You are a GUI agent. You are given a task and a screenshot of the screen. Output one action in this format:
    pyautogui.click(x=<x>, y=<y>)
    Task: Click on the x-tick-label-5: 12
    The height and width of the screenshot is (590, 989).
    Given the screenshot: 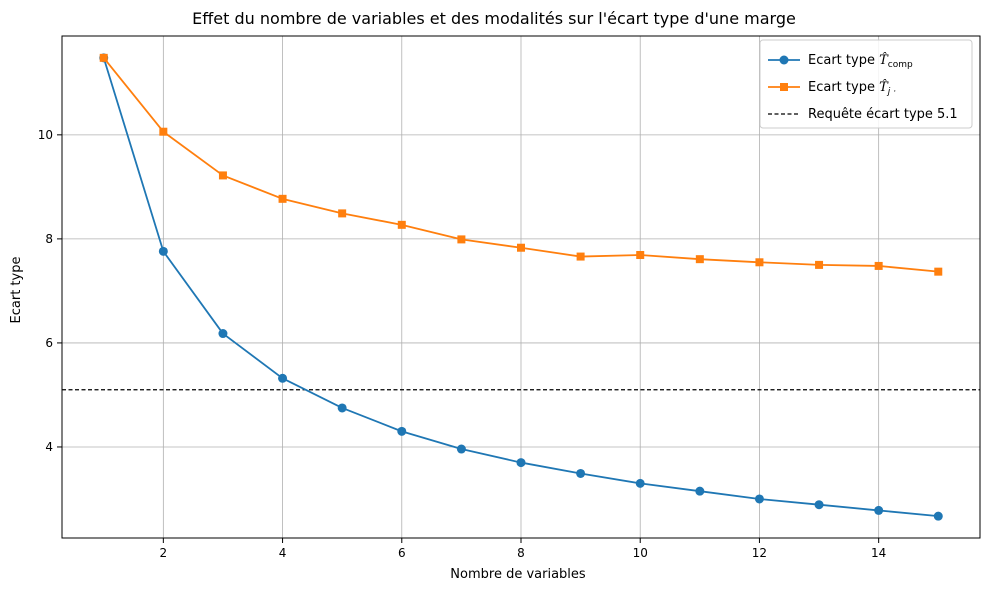 What is the action you would take?
    pyautogui.click(x=759, y=553)
    